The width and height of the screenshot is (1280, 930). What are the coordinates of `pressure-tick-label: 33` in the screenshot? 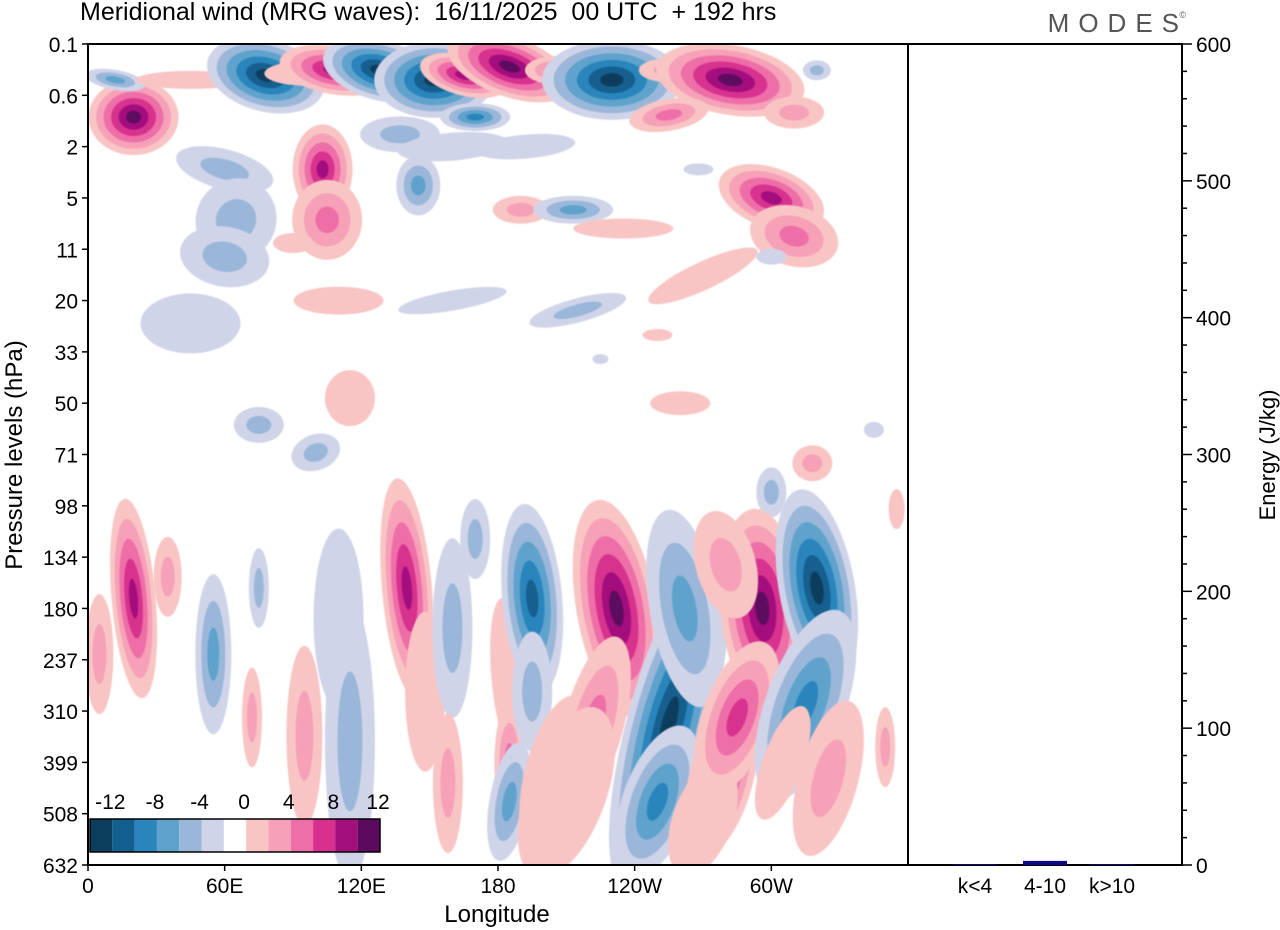 It's located at (66, 353).